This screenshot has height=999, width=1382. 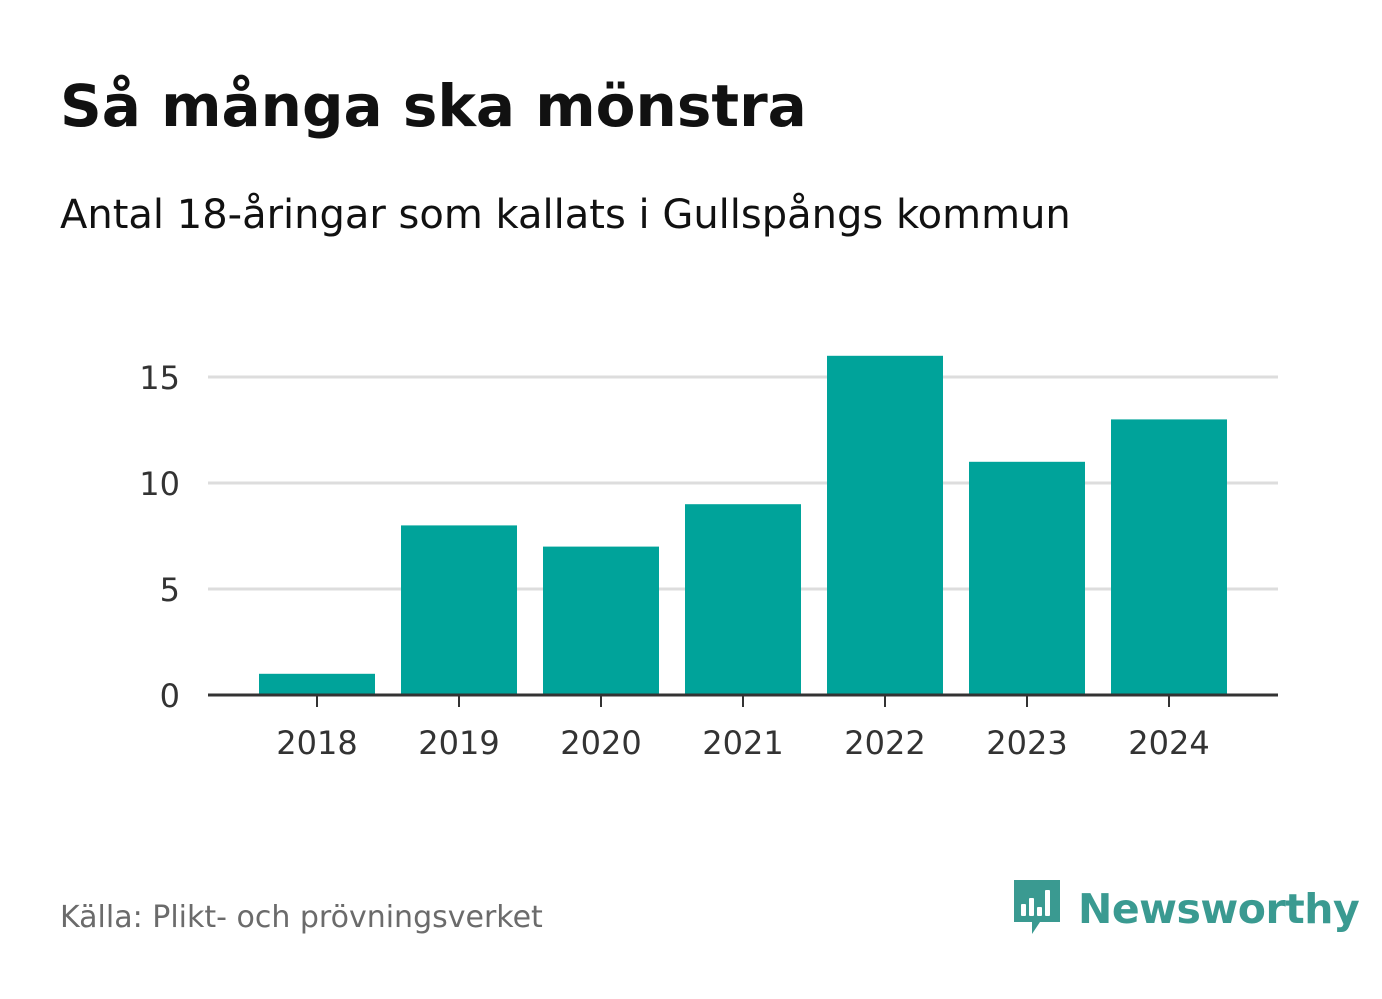 I want to click on brand-name: Newsworthy, so click(x=1219, y=909).